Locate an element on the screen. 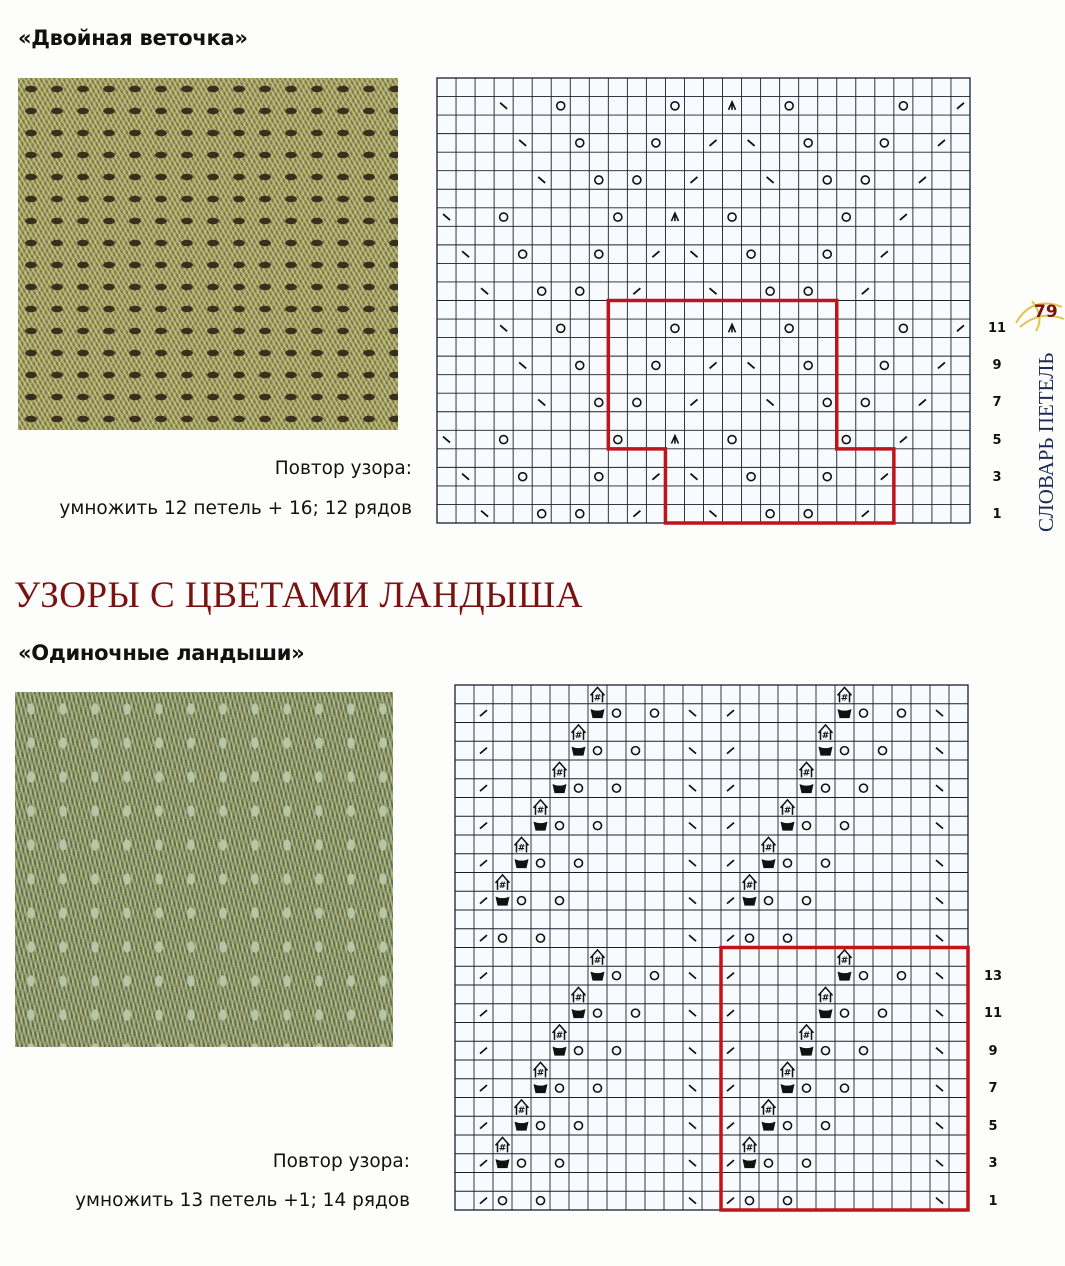 The image size is (1065, 1266). repeat-label: Повтор узора: is located at coordinates (343, 468).